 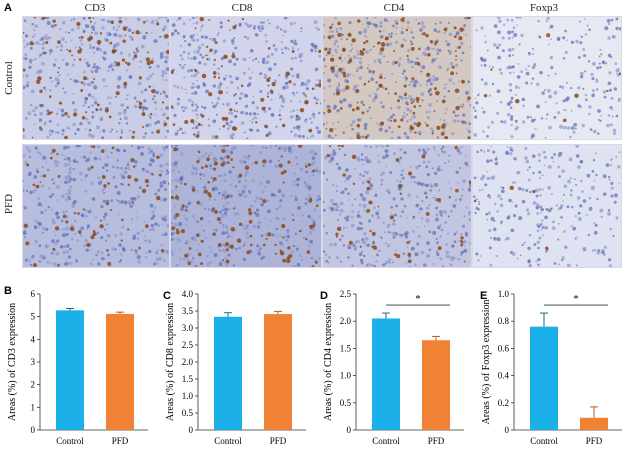 I want to click on y-tick-label: 3.5, so click(x=188, y=311).